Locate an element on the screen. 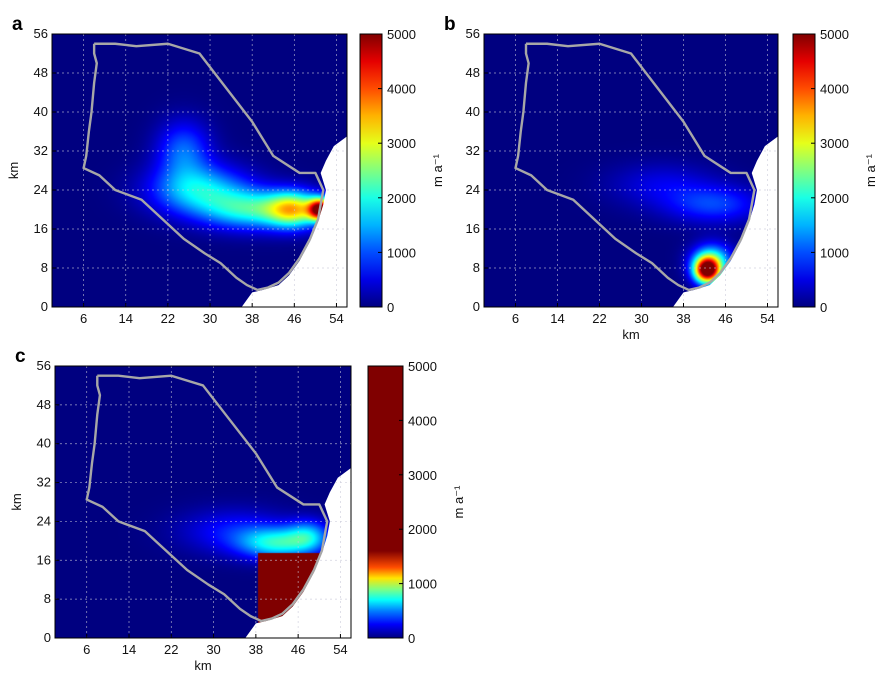 Image resolution: width=876 pixels, height=675 pixels. panel-label: a is located at coordinates (17, 24).